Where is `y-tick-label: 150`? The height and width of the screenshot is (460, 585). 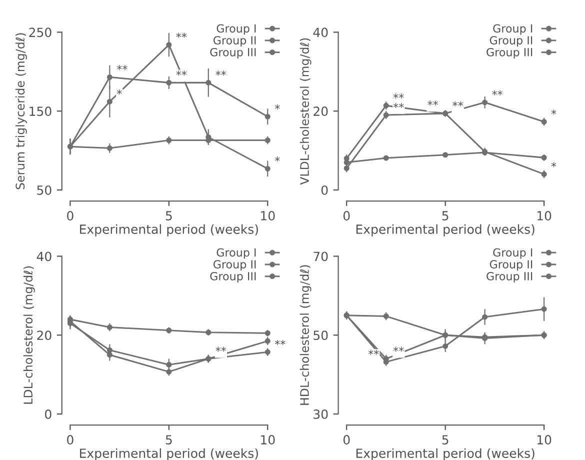 y-tick-label: 150 is located at coordinates (41, 111).